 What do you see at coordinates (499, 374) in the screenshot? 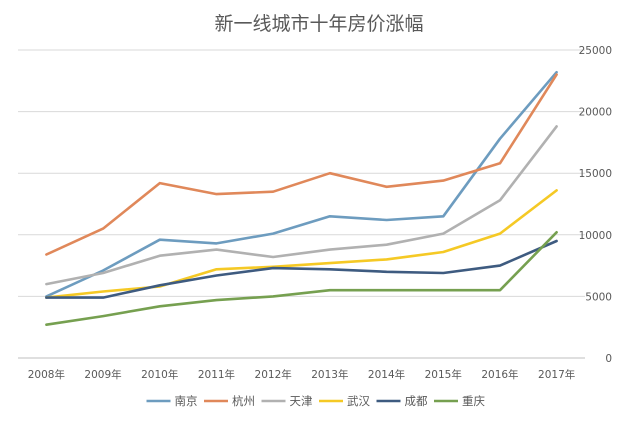
I see `x-tick-label: 2016年` at bounding box center [499, 374].